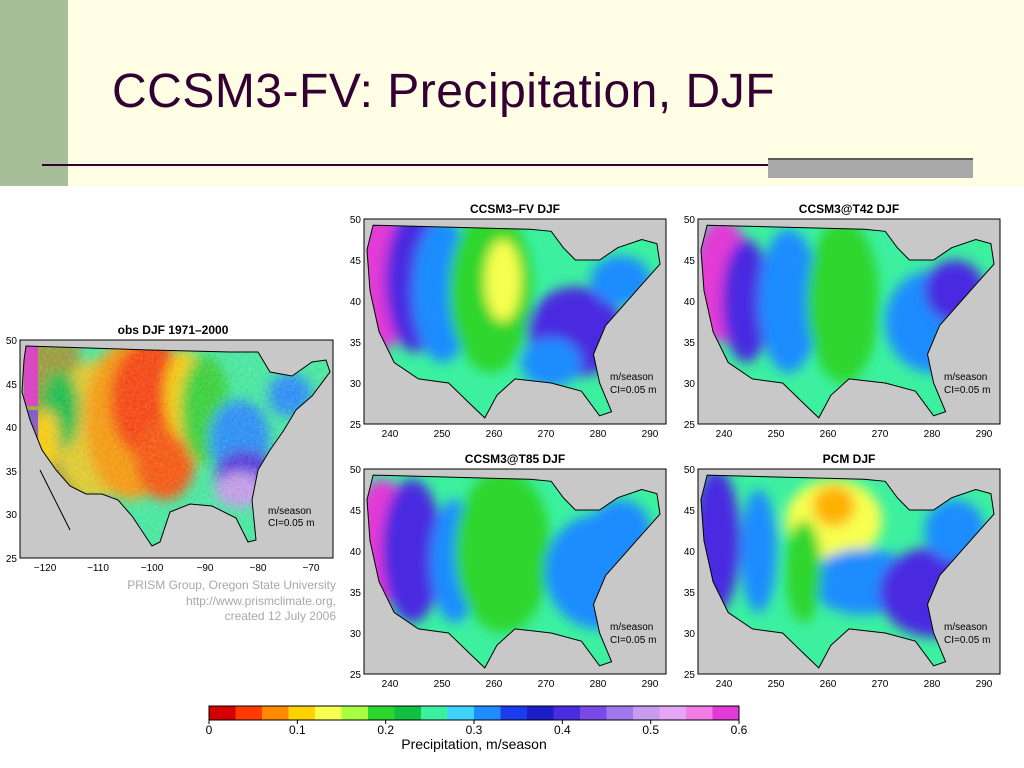 The width and height of the screenshot is (1024, 768). I want to click on x-tick: −110, so click(98, 568).